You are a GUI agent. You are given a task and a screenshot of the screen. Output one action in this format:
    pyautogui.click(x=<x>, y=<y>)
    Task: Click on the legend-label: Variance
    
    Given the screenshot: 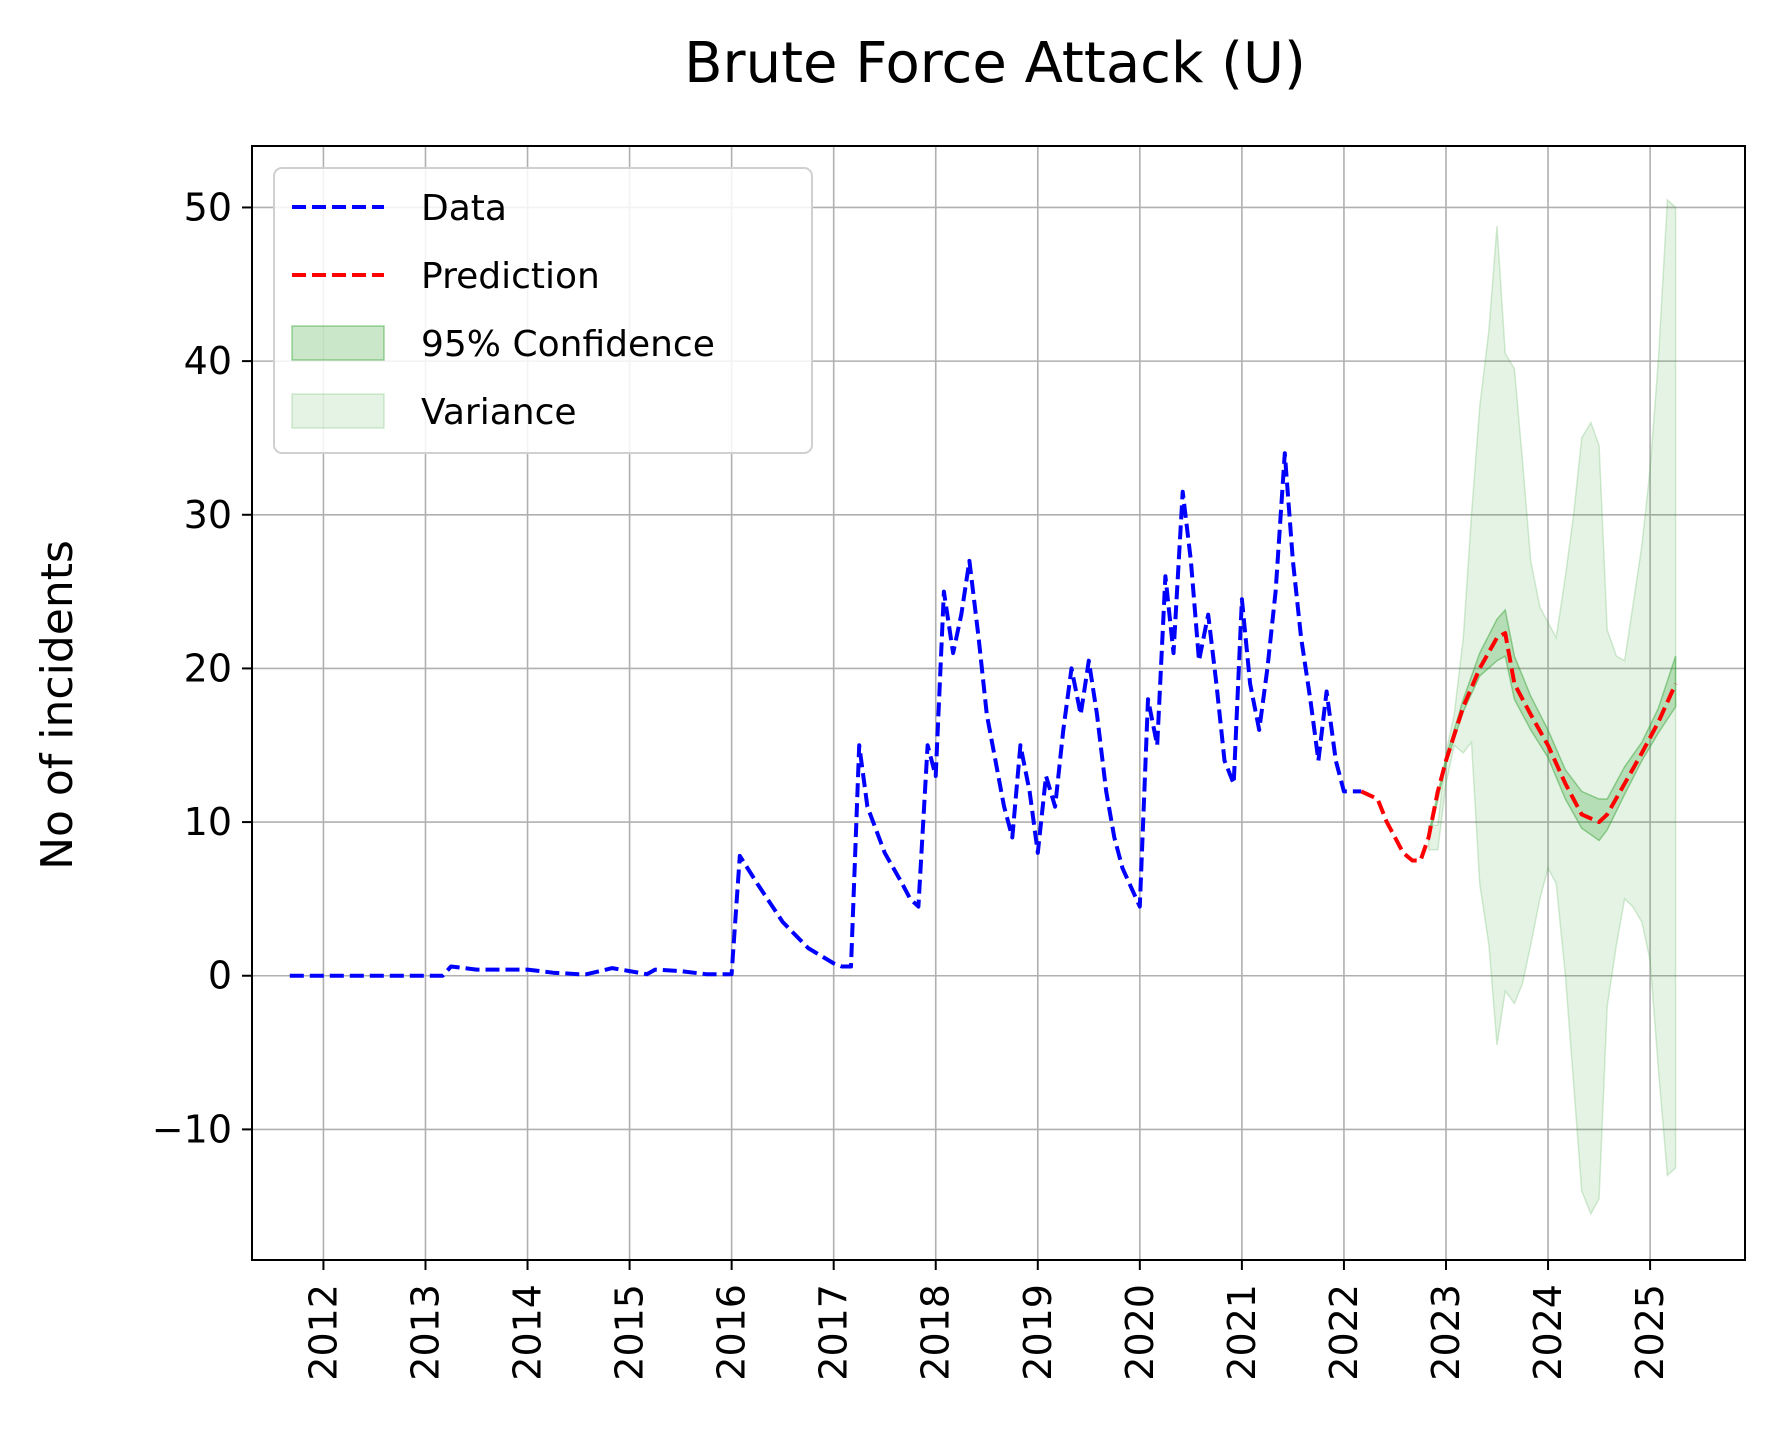 What is the action you would take?
    pyautogui.click(x=499, y=412)
    